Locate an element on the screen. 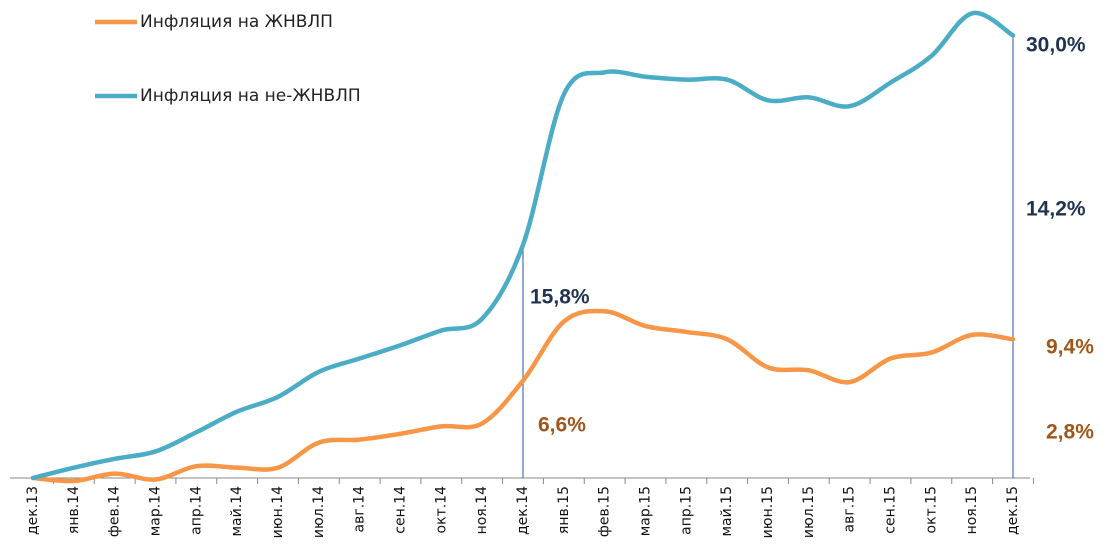  x-tick-label: июн.15 is located at coordinates (768, 512).